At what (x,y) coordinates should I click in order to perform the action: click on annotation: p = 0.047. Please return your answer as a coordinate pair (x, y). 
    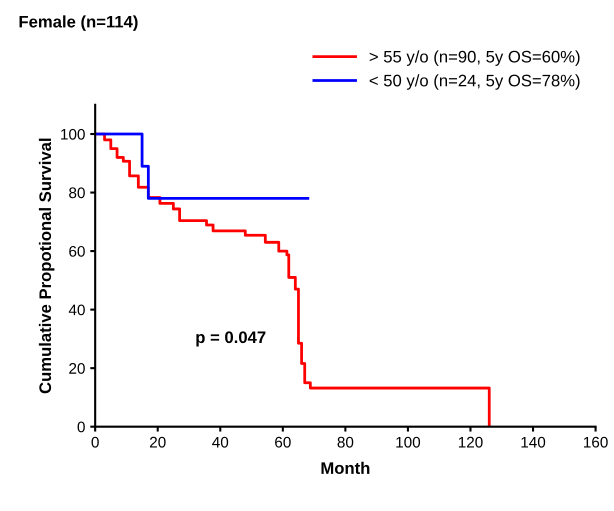
    Looking at the image, I should click on (231, 338).